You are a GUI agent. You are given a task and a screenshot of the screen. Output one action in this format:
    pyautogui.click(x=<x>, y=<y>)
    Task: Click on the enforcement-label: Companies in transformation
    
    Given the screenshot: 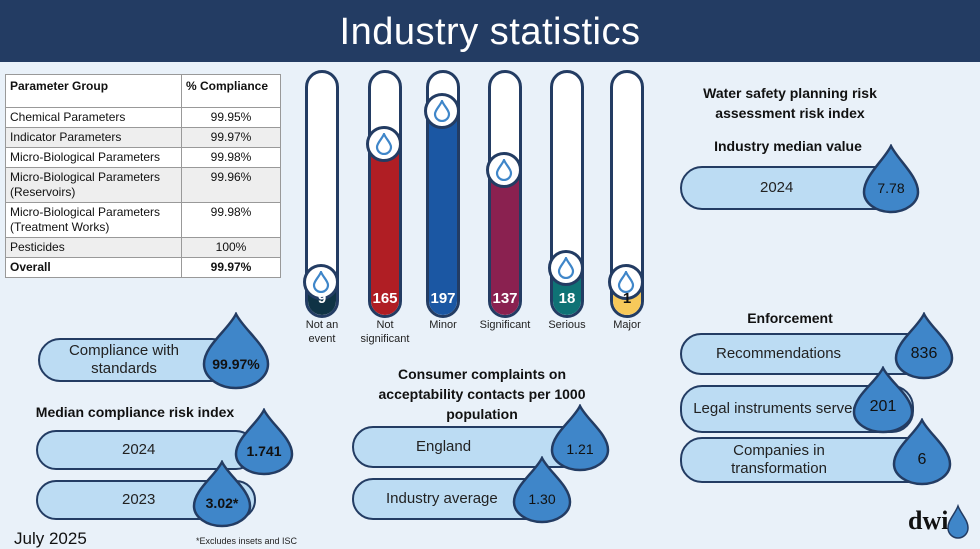 What is the action you would take?
    pyautogui.click(x=779, y=459)
    